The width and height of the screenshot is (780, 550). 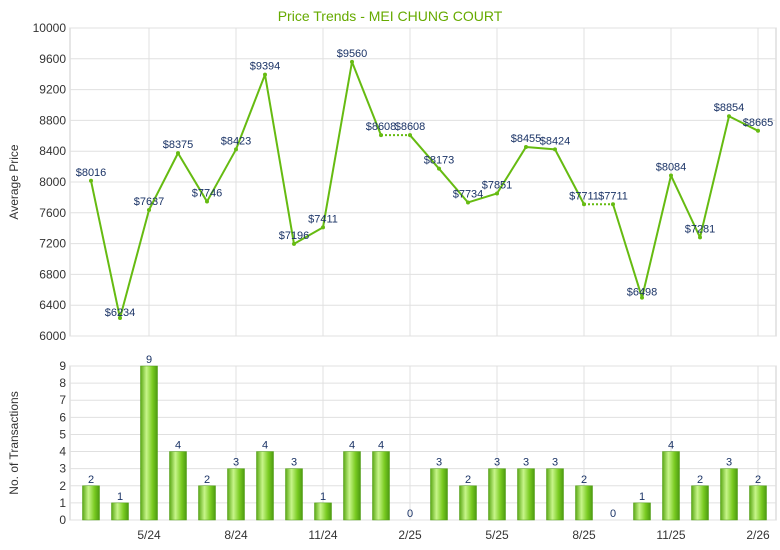 What do you see at coordinates (323, 219) in the screenshot?
I see `price-data-label: $7411` at bounding box center [323, 219].